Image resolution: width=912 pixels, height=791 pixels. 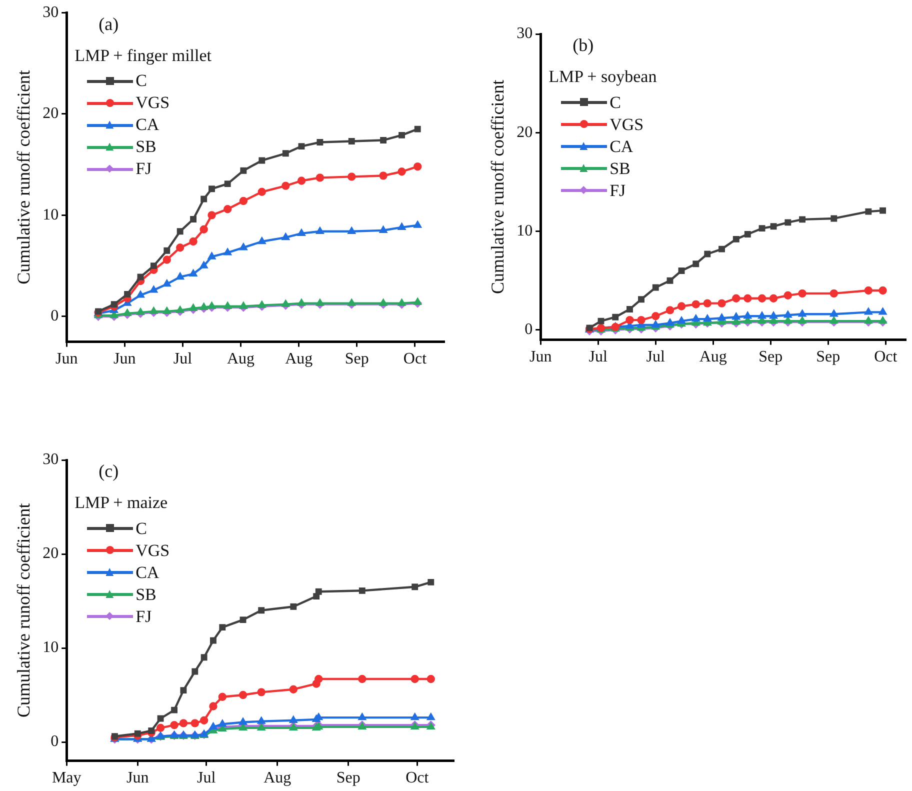 What do you see at coordinates (602, 76) in the screenshot?
I see `legend-title: LMP + soybean` at bounding box center [602, 76].